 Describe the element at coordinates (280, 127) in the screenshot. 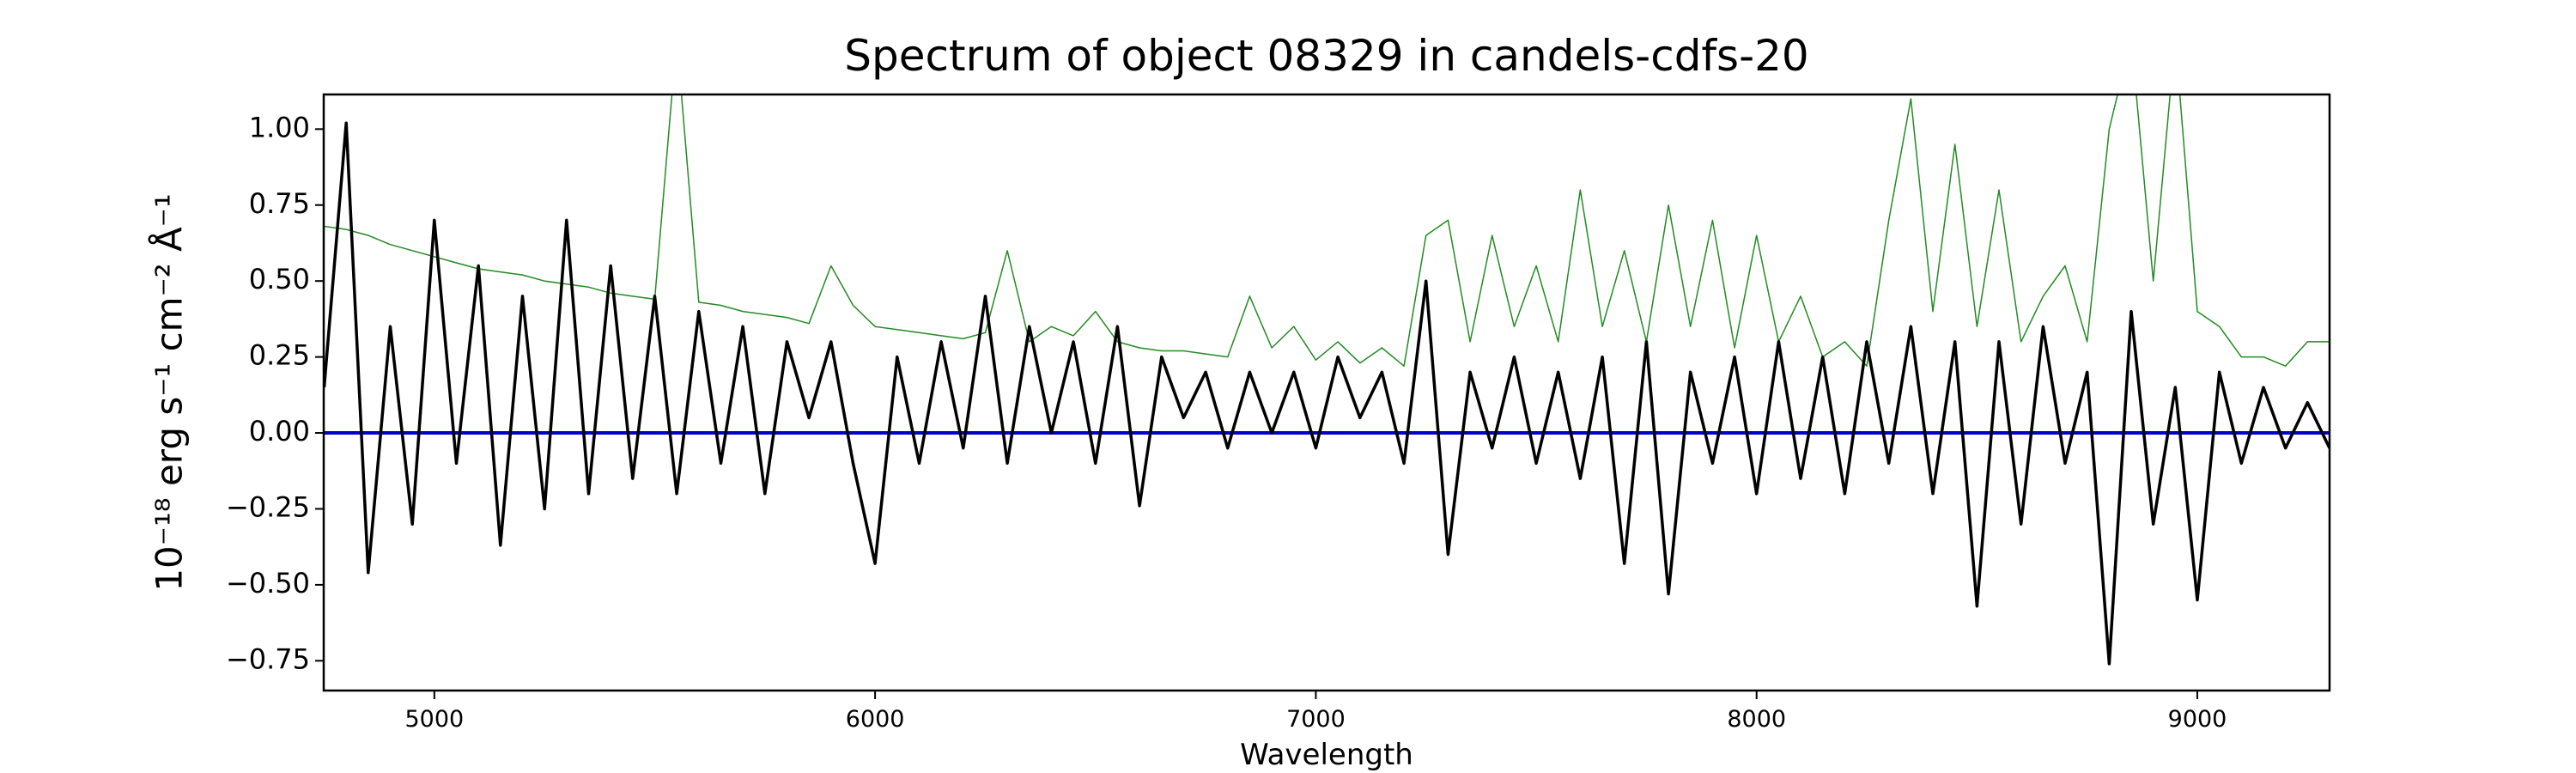

I see `y-tick-label: 1.00` at that location.